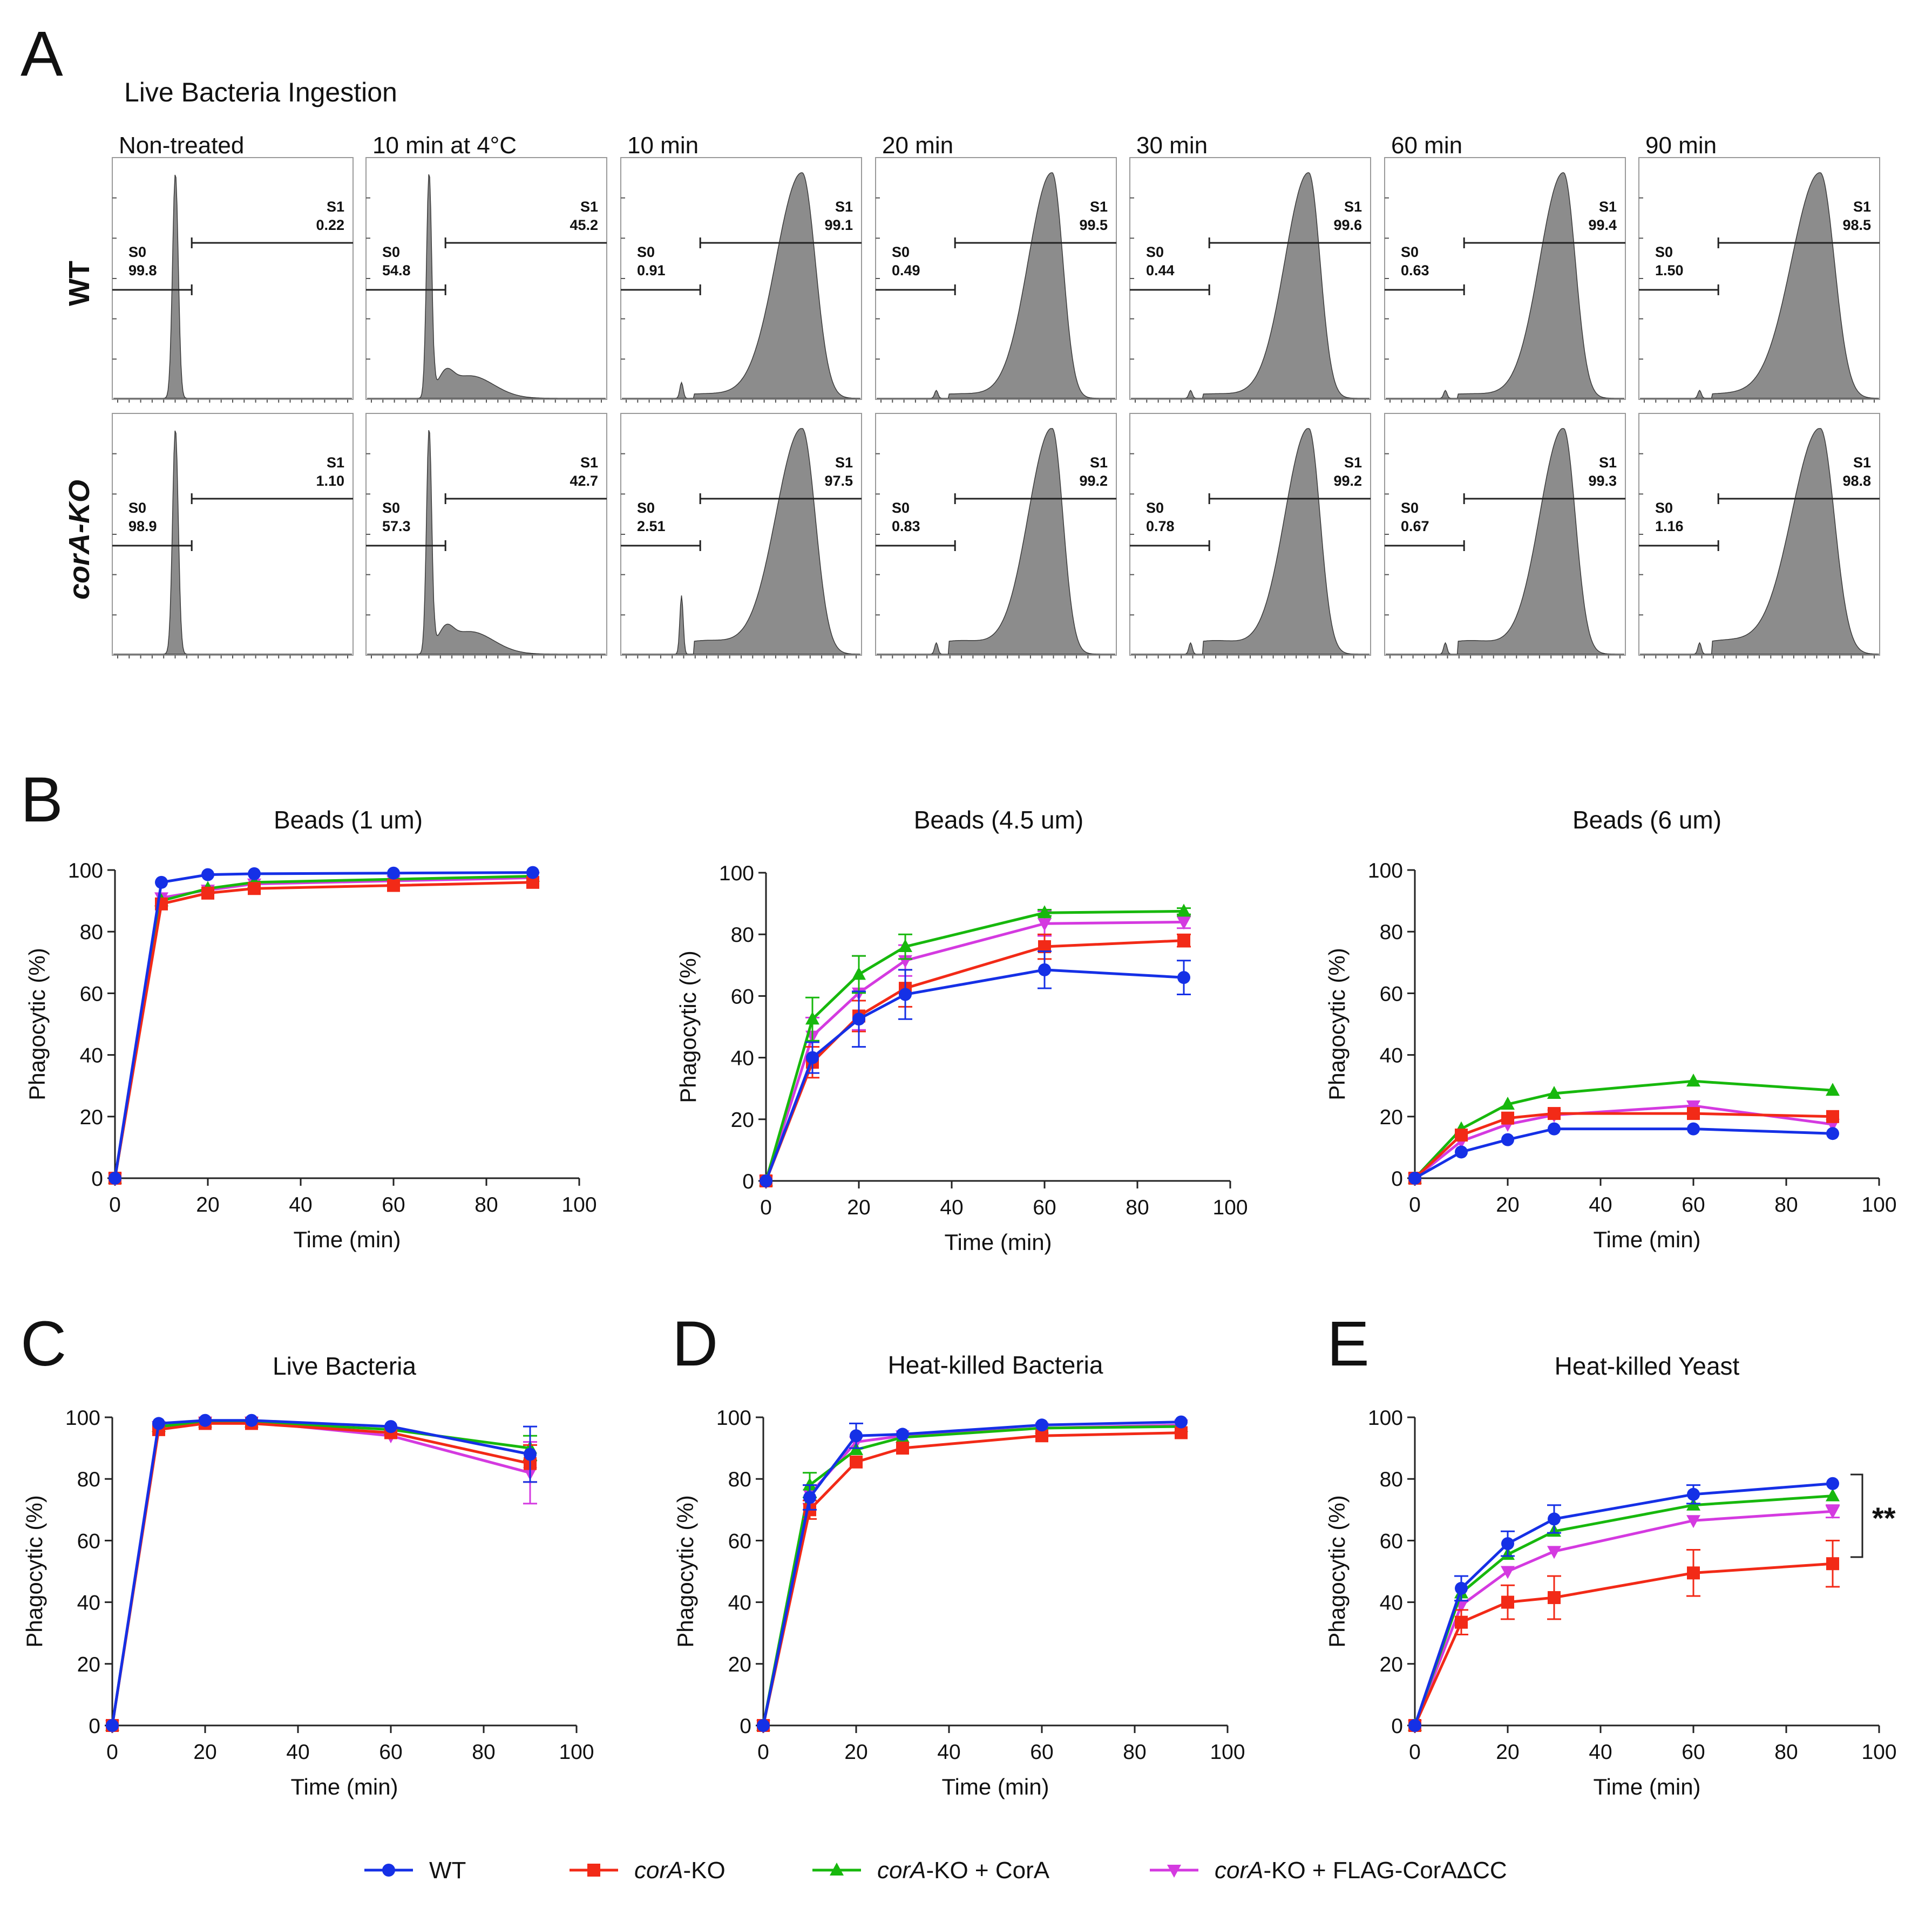 The height and width of the screenshot is (1916, 1932). Describe the element at coordinates (1093, 225) in the screenshot. I see `gate-s1-value: 99.5` at that location.